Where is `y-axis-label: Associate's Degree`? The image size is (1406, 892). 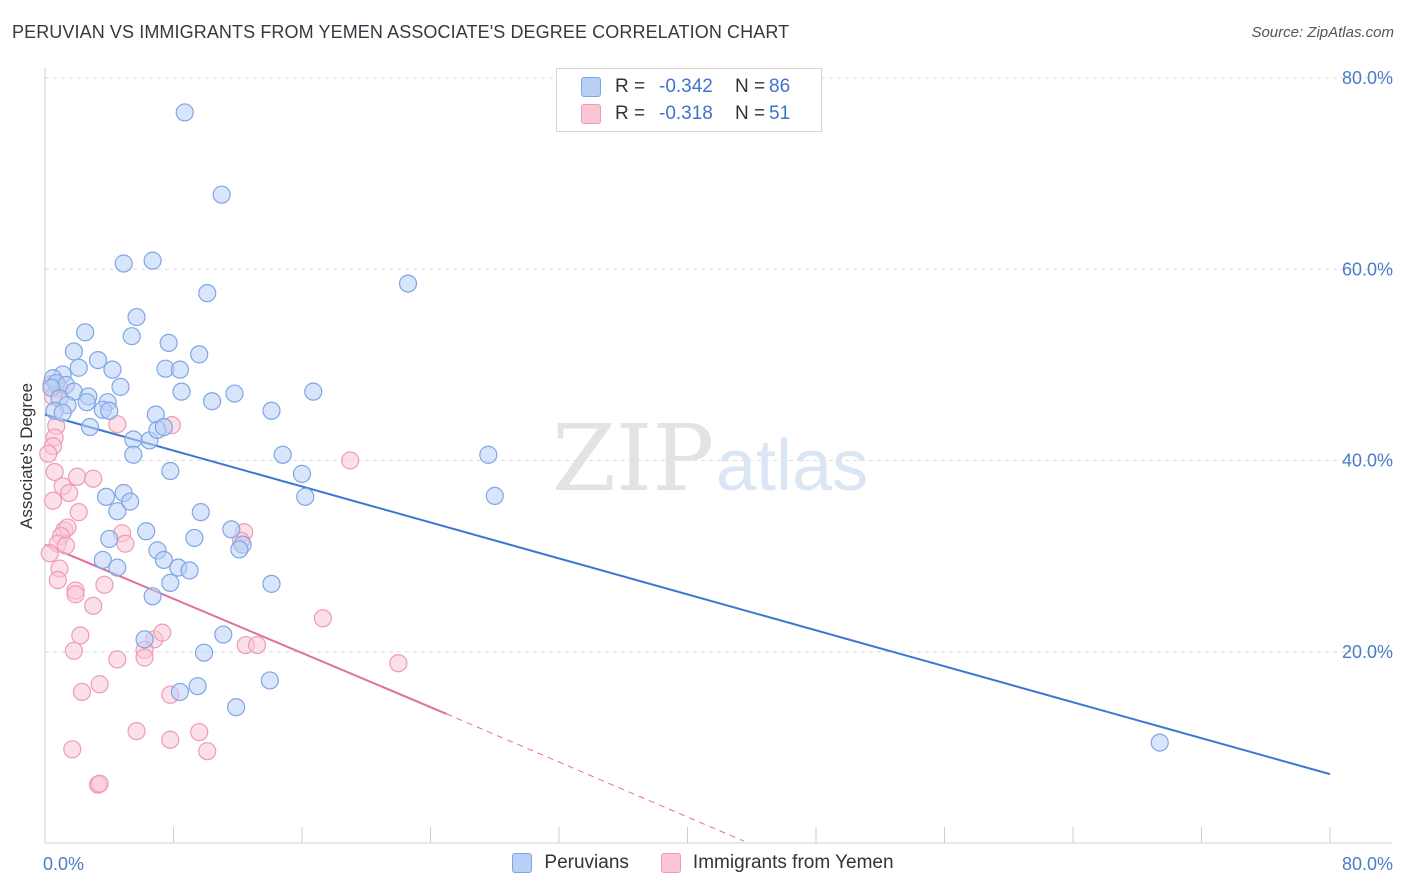
y-axis-label: Associate's Degree is located at coordinates (26, 456).